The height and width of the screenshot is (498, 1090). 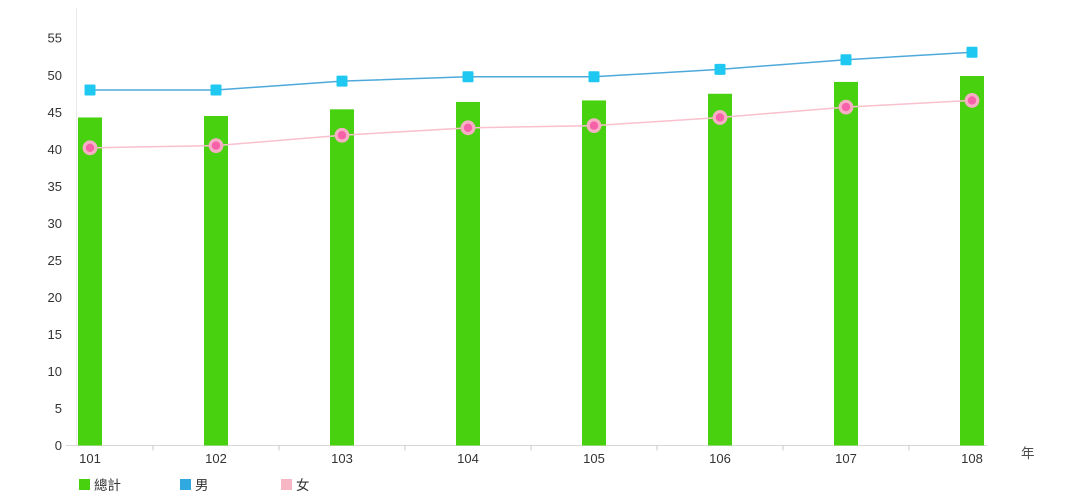 What do you see at coordinates (1028, 453) in the screenshot?
I see `x-axis-unit-label: 年` at bounding box center [1028, 453].